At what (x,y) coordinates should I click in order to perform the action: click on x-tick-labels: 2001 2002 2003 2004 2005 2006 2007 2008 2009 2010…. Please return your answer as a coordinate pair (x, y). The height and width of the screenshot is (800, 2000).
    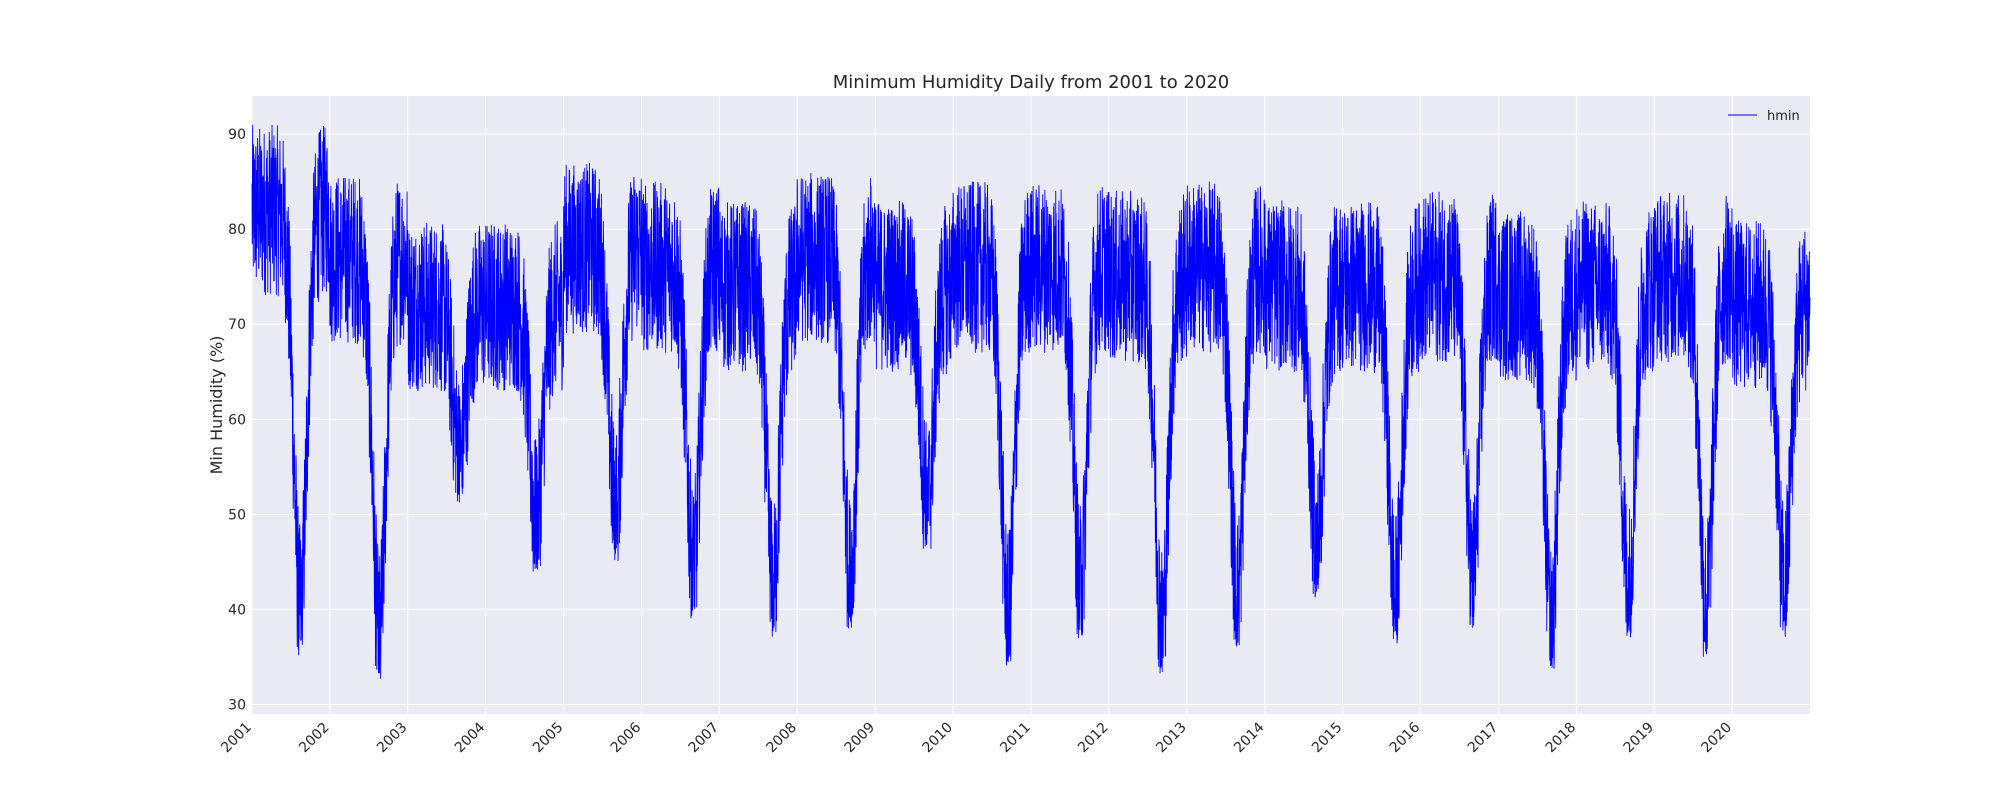
    Looking at the image, I should click on (976, 737).